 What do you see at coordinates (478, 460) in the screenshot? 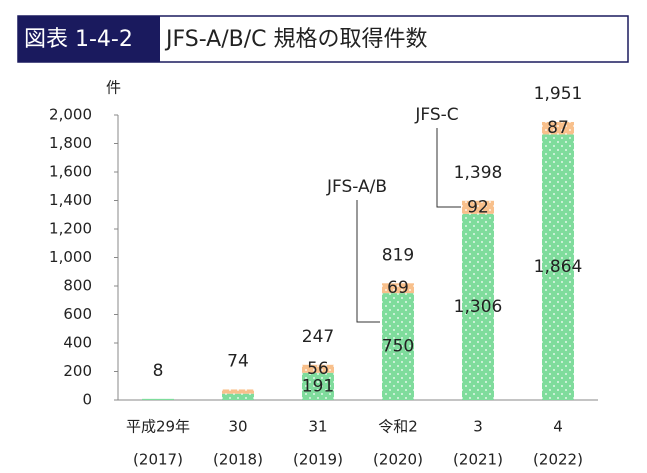
I see `x-tick-sublabel: (2021)` at bounding box center [478, 460].